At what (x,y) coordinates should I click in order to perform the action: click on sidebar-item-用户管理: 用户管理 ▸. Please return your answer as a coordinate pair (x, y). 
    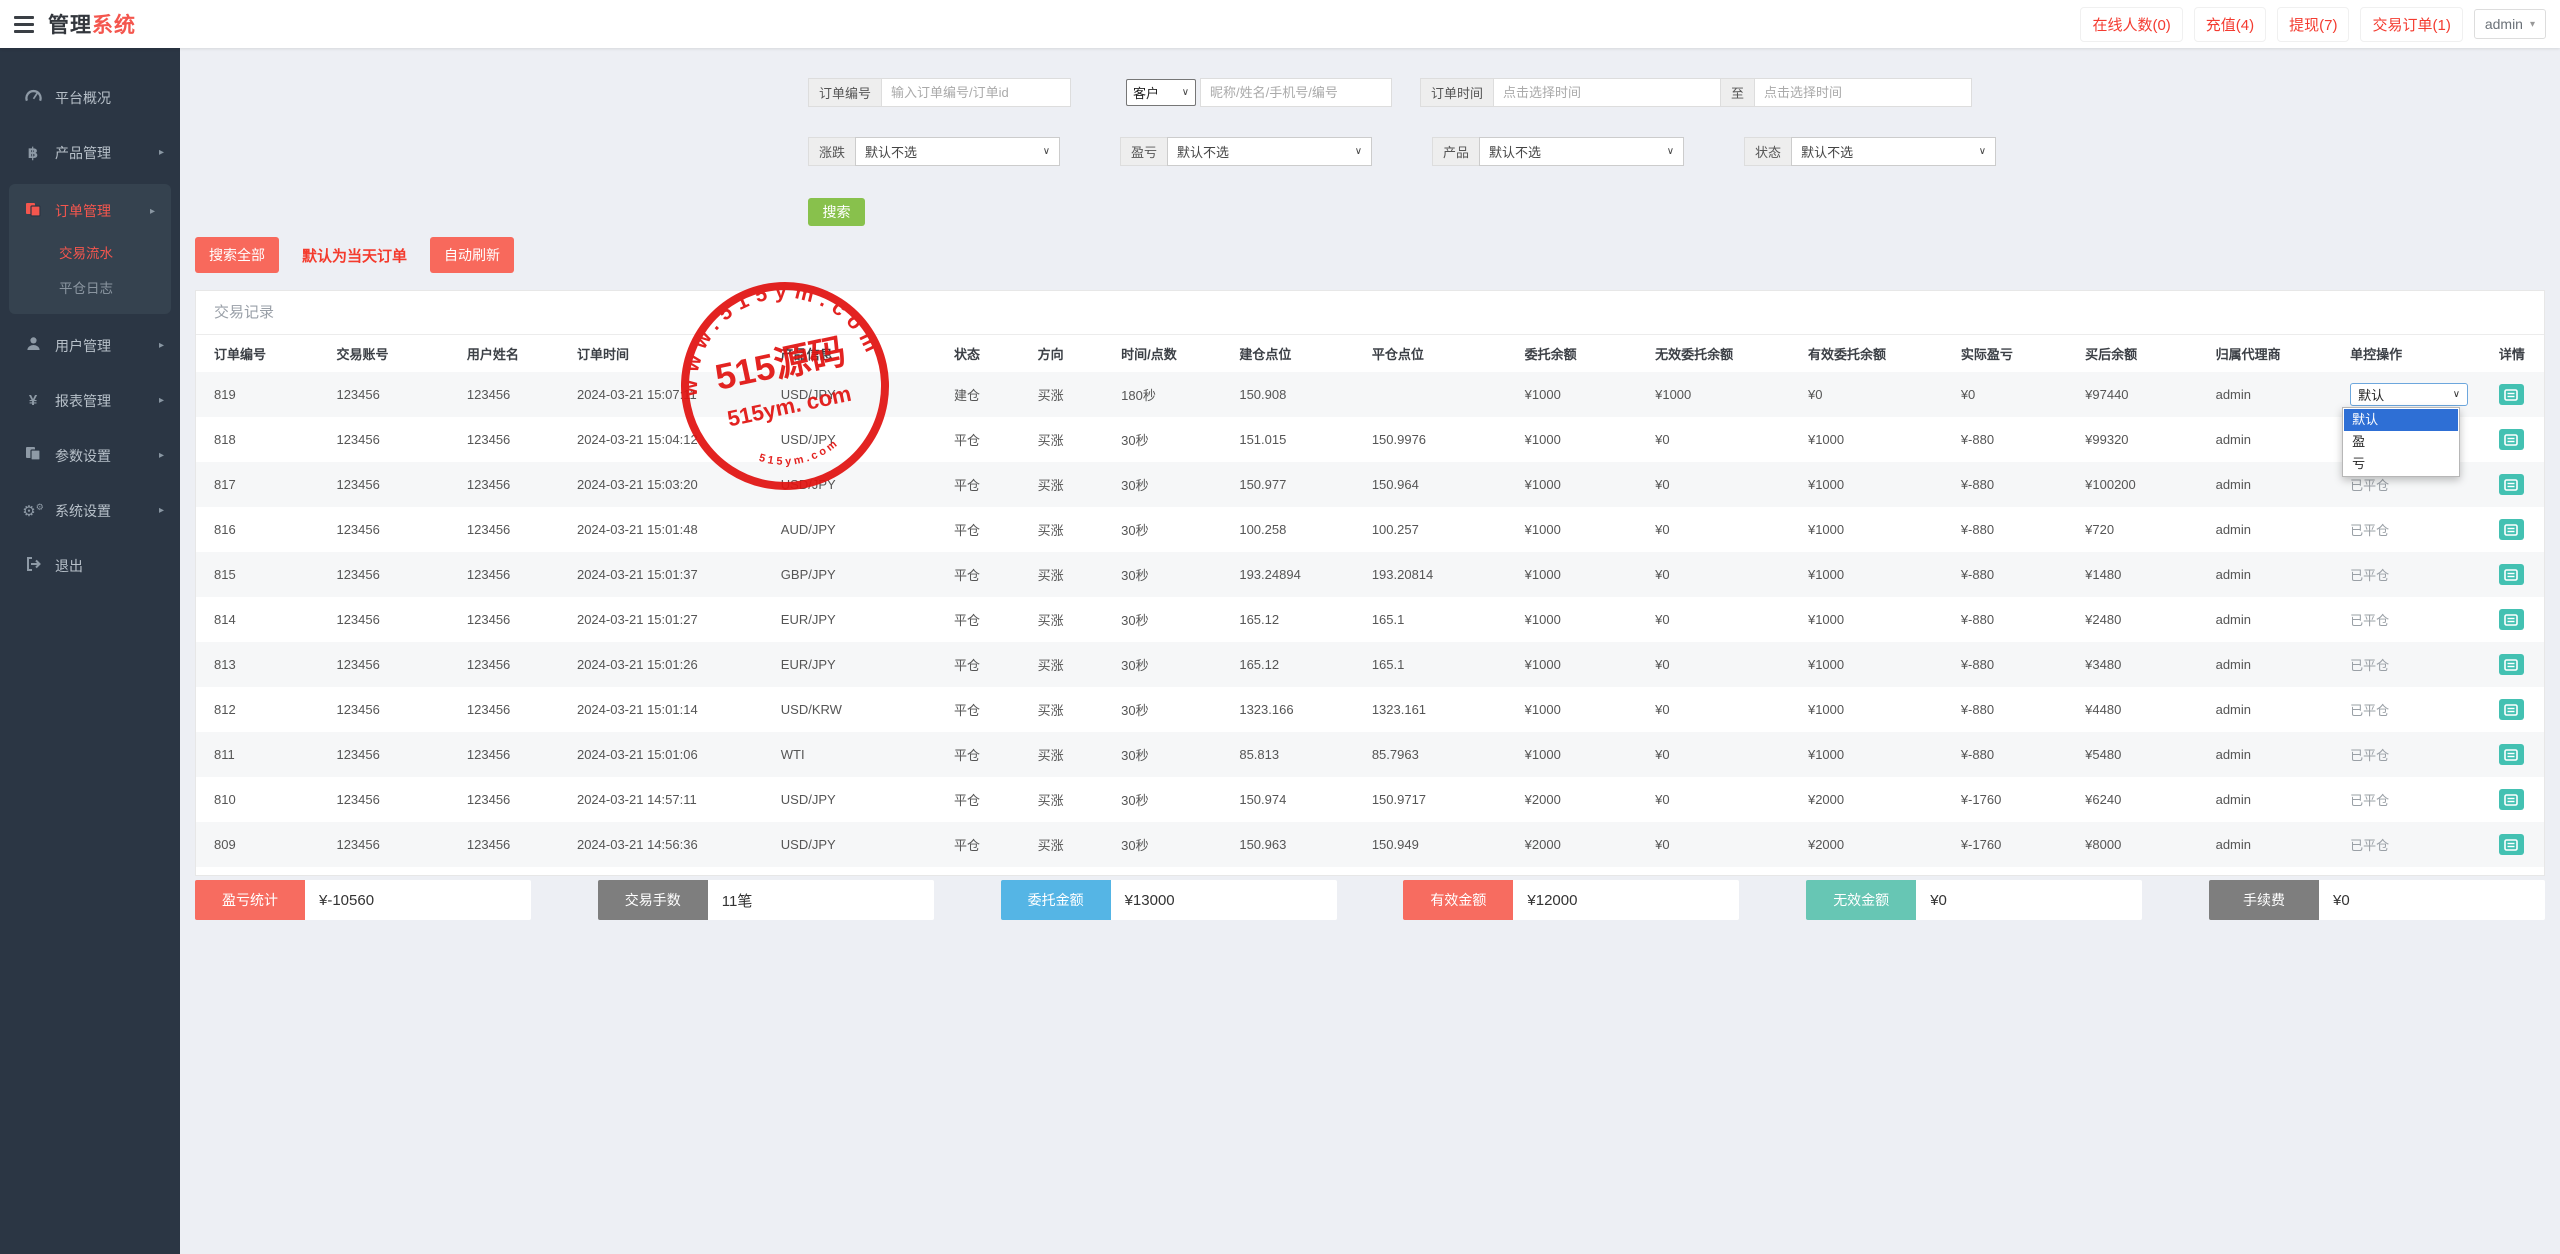
    Looking at the image, I should click on (90, 345).